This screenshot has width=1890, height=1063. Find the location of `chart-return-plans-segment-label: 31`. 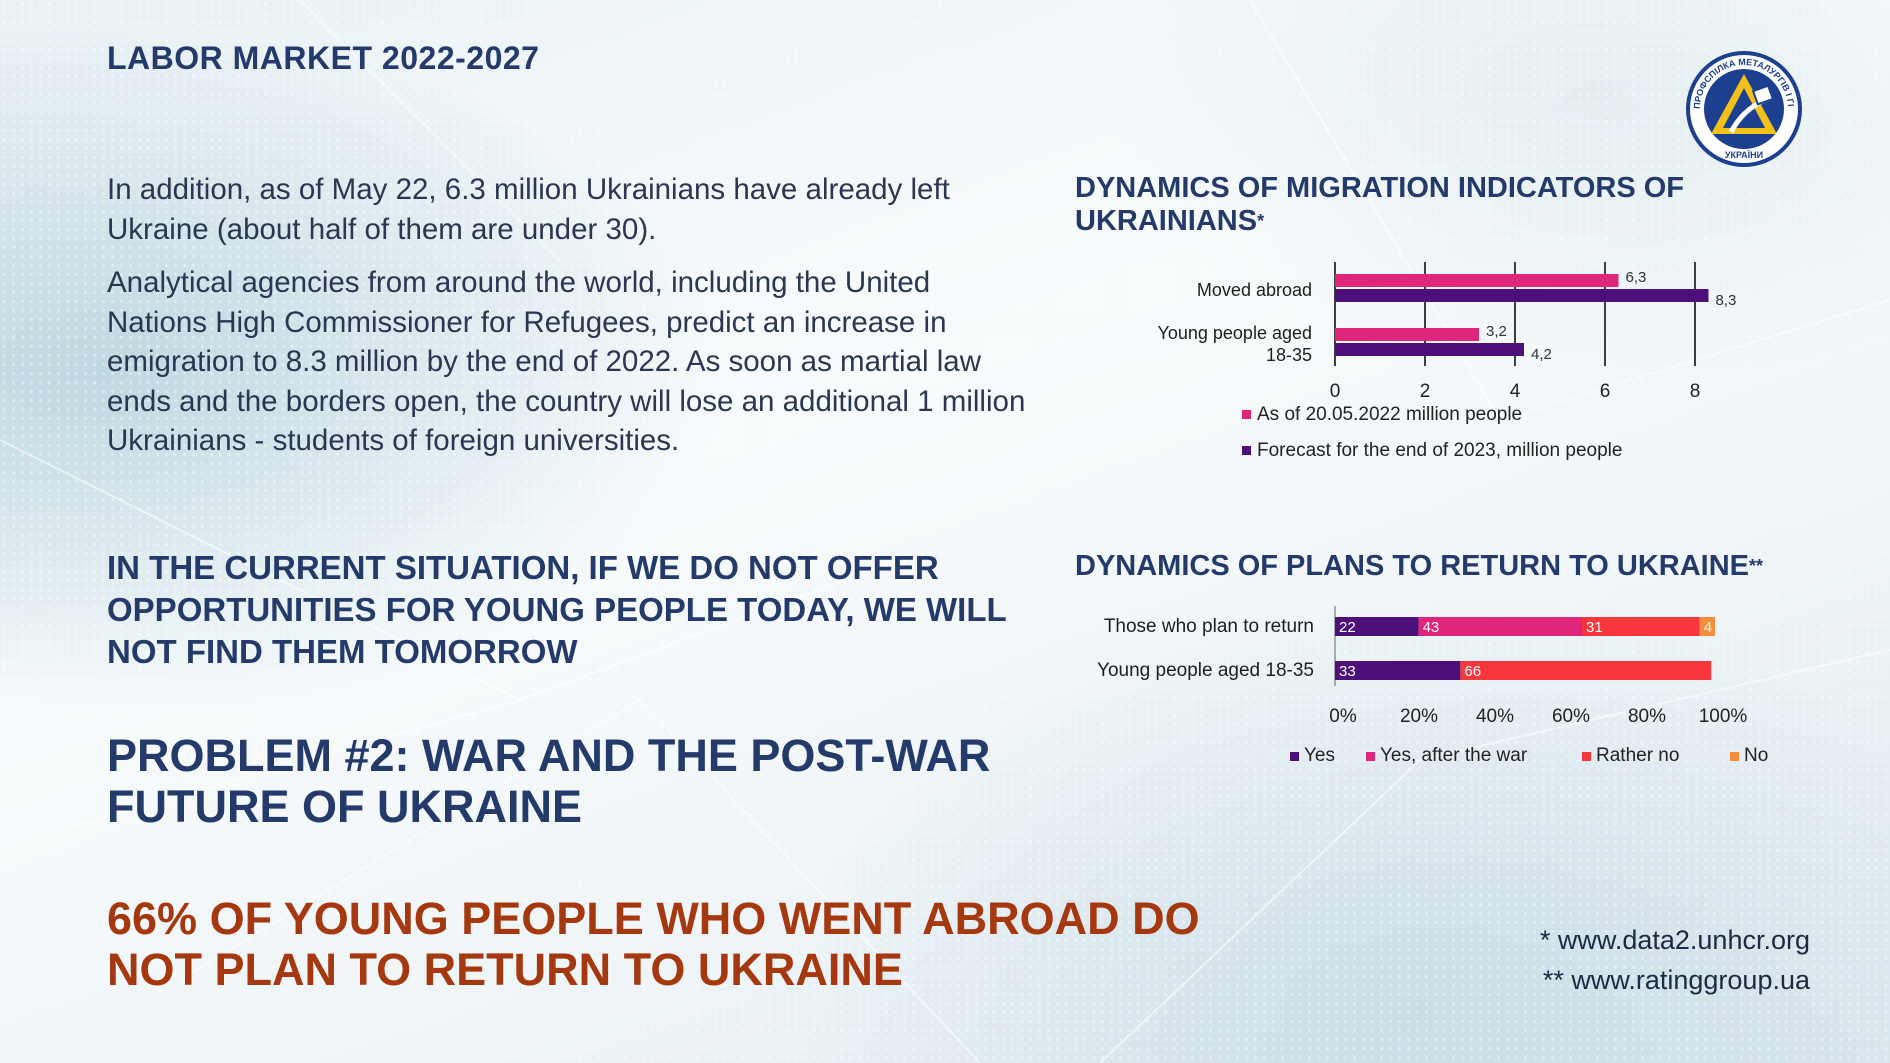

chart-return-plans-segment-label: 31 is located at coordinates (1594, 627).